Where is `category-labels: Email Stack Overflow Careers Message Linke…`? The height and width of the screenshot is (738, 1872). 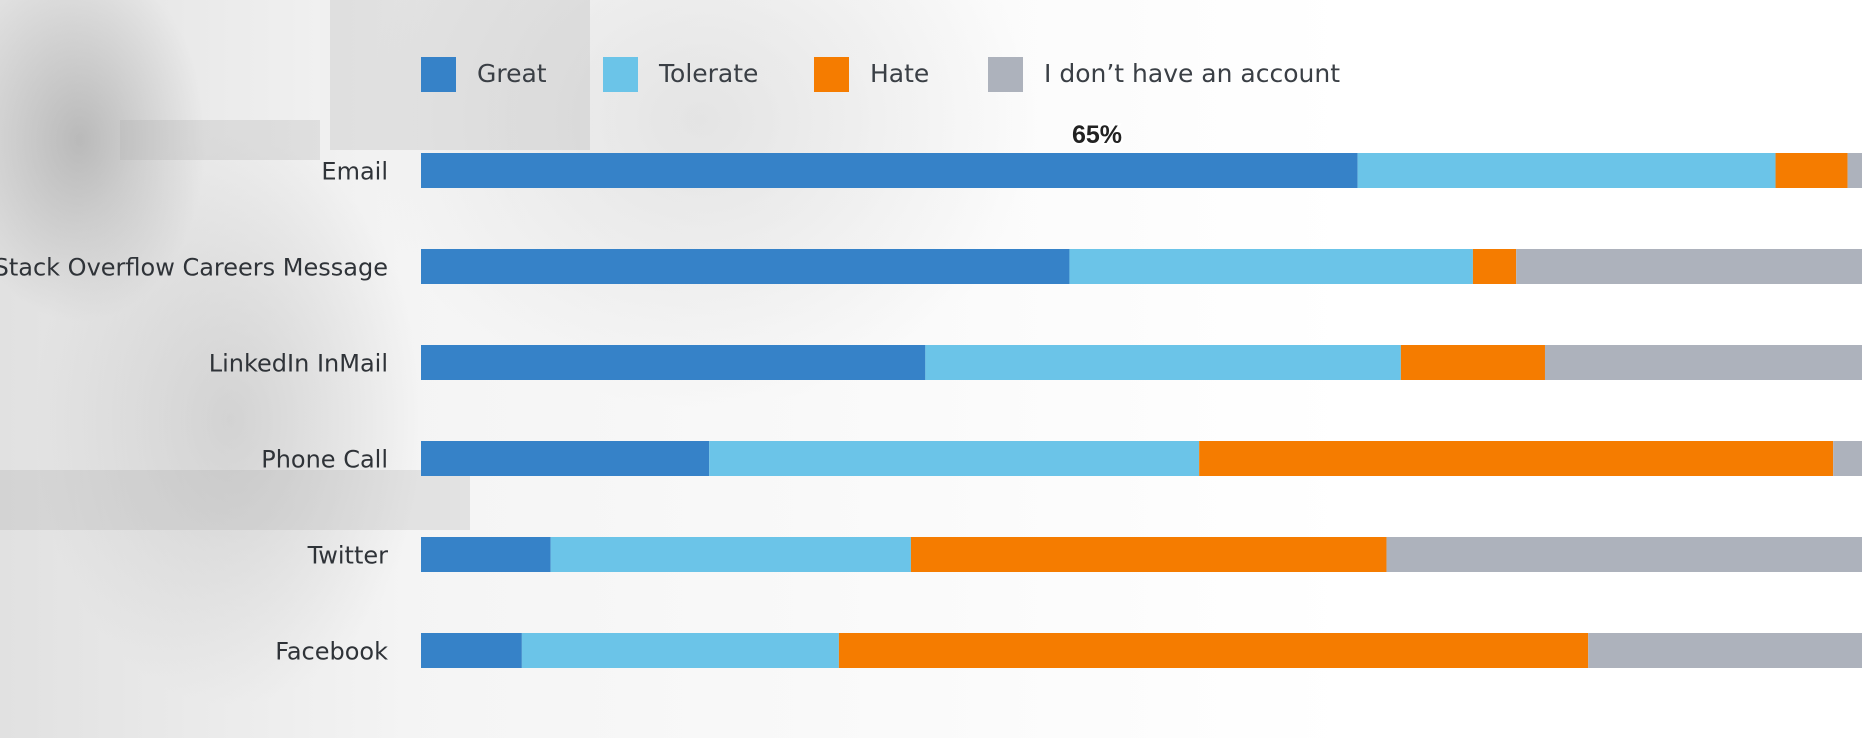 category-labels: Email Stack Overflow Careers Message Linke… is located at coordinates (194, 412).